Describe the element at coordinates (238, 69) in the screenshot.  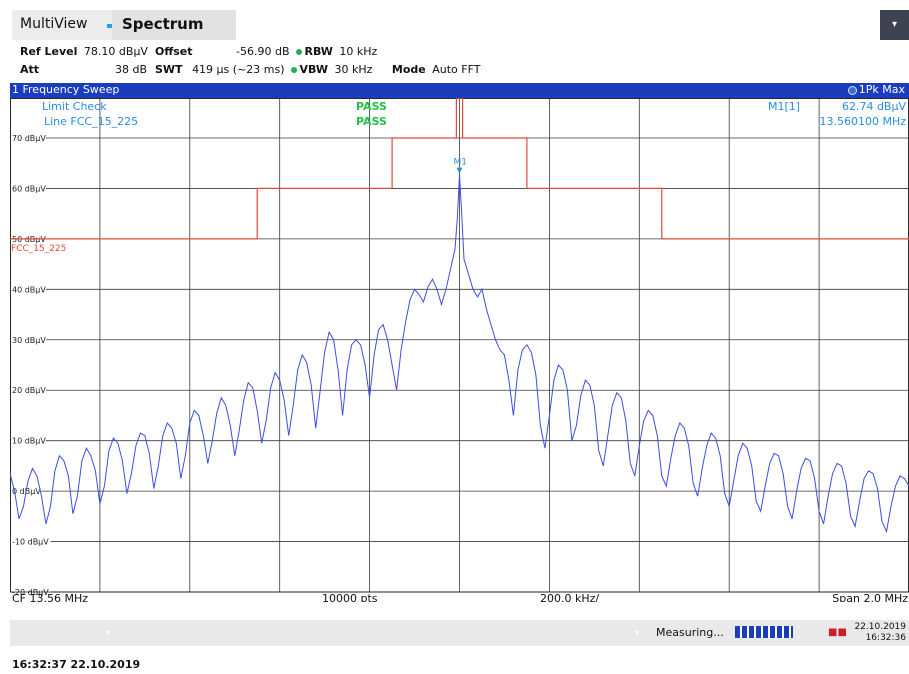
I see `swt-value: 419 µs (~23 ms)` at that location.